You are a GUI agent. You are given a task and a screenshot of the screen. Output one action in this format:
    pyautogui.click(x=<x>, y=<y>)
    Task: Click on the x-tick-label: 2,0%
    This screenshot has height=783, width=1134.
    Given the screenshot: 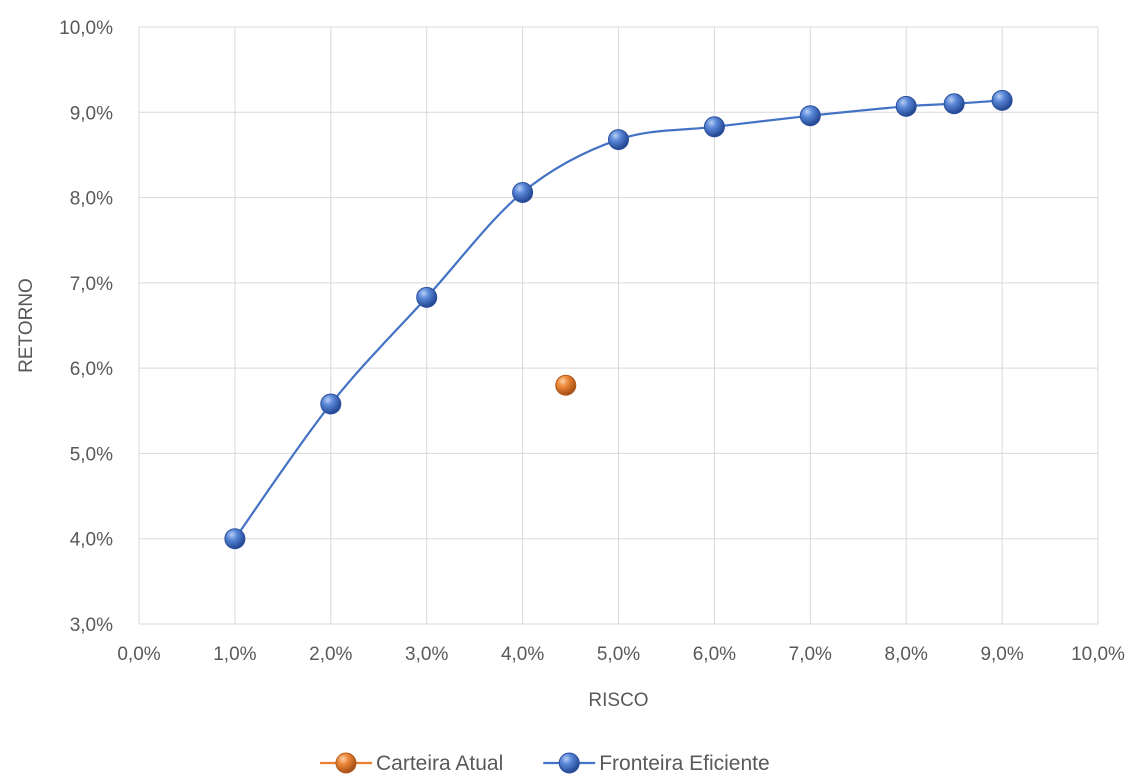 What is the action you would take?
    pyautogui.click(x=330, y=654)
    